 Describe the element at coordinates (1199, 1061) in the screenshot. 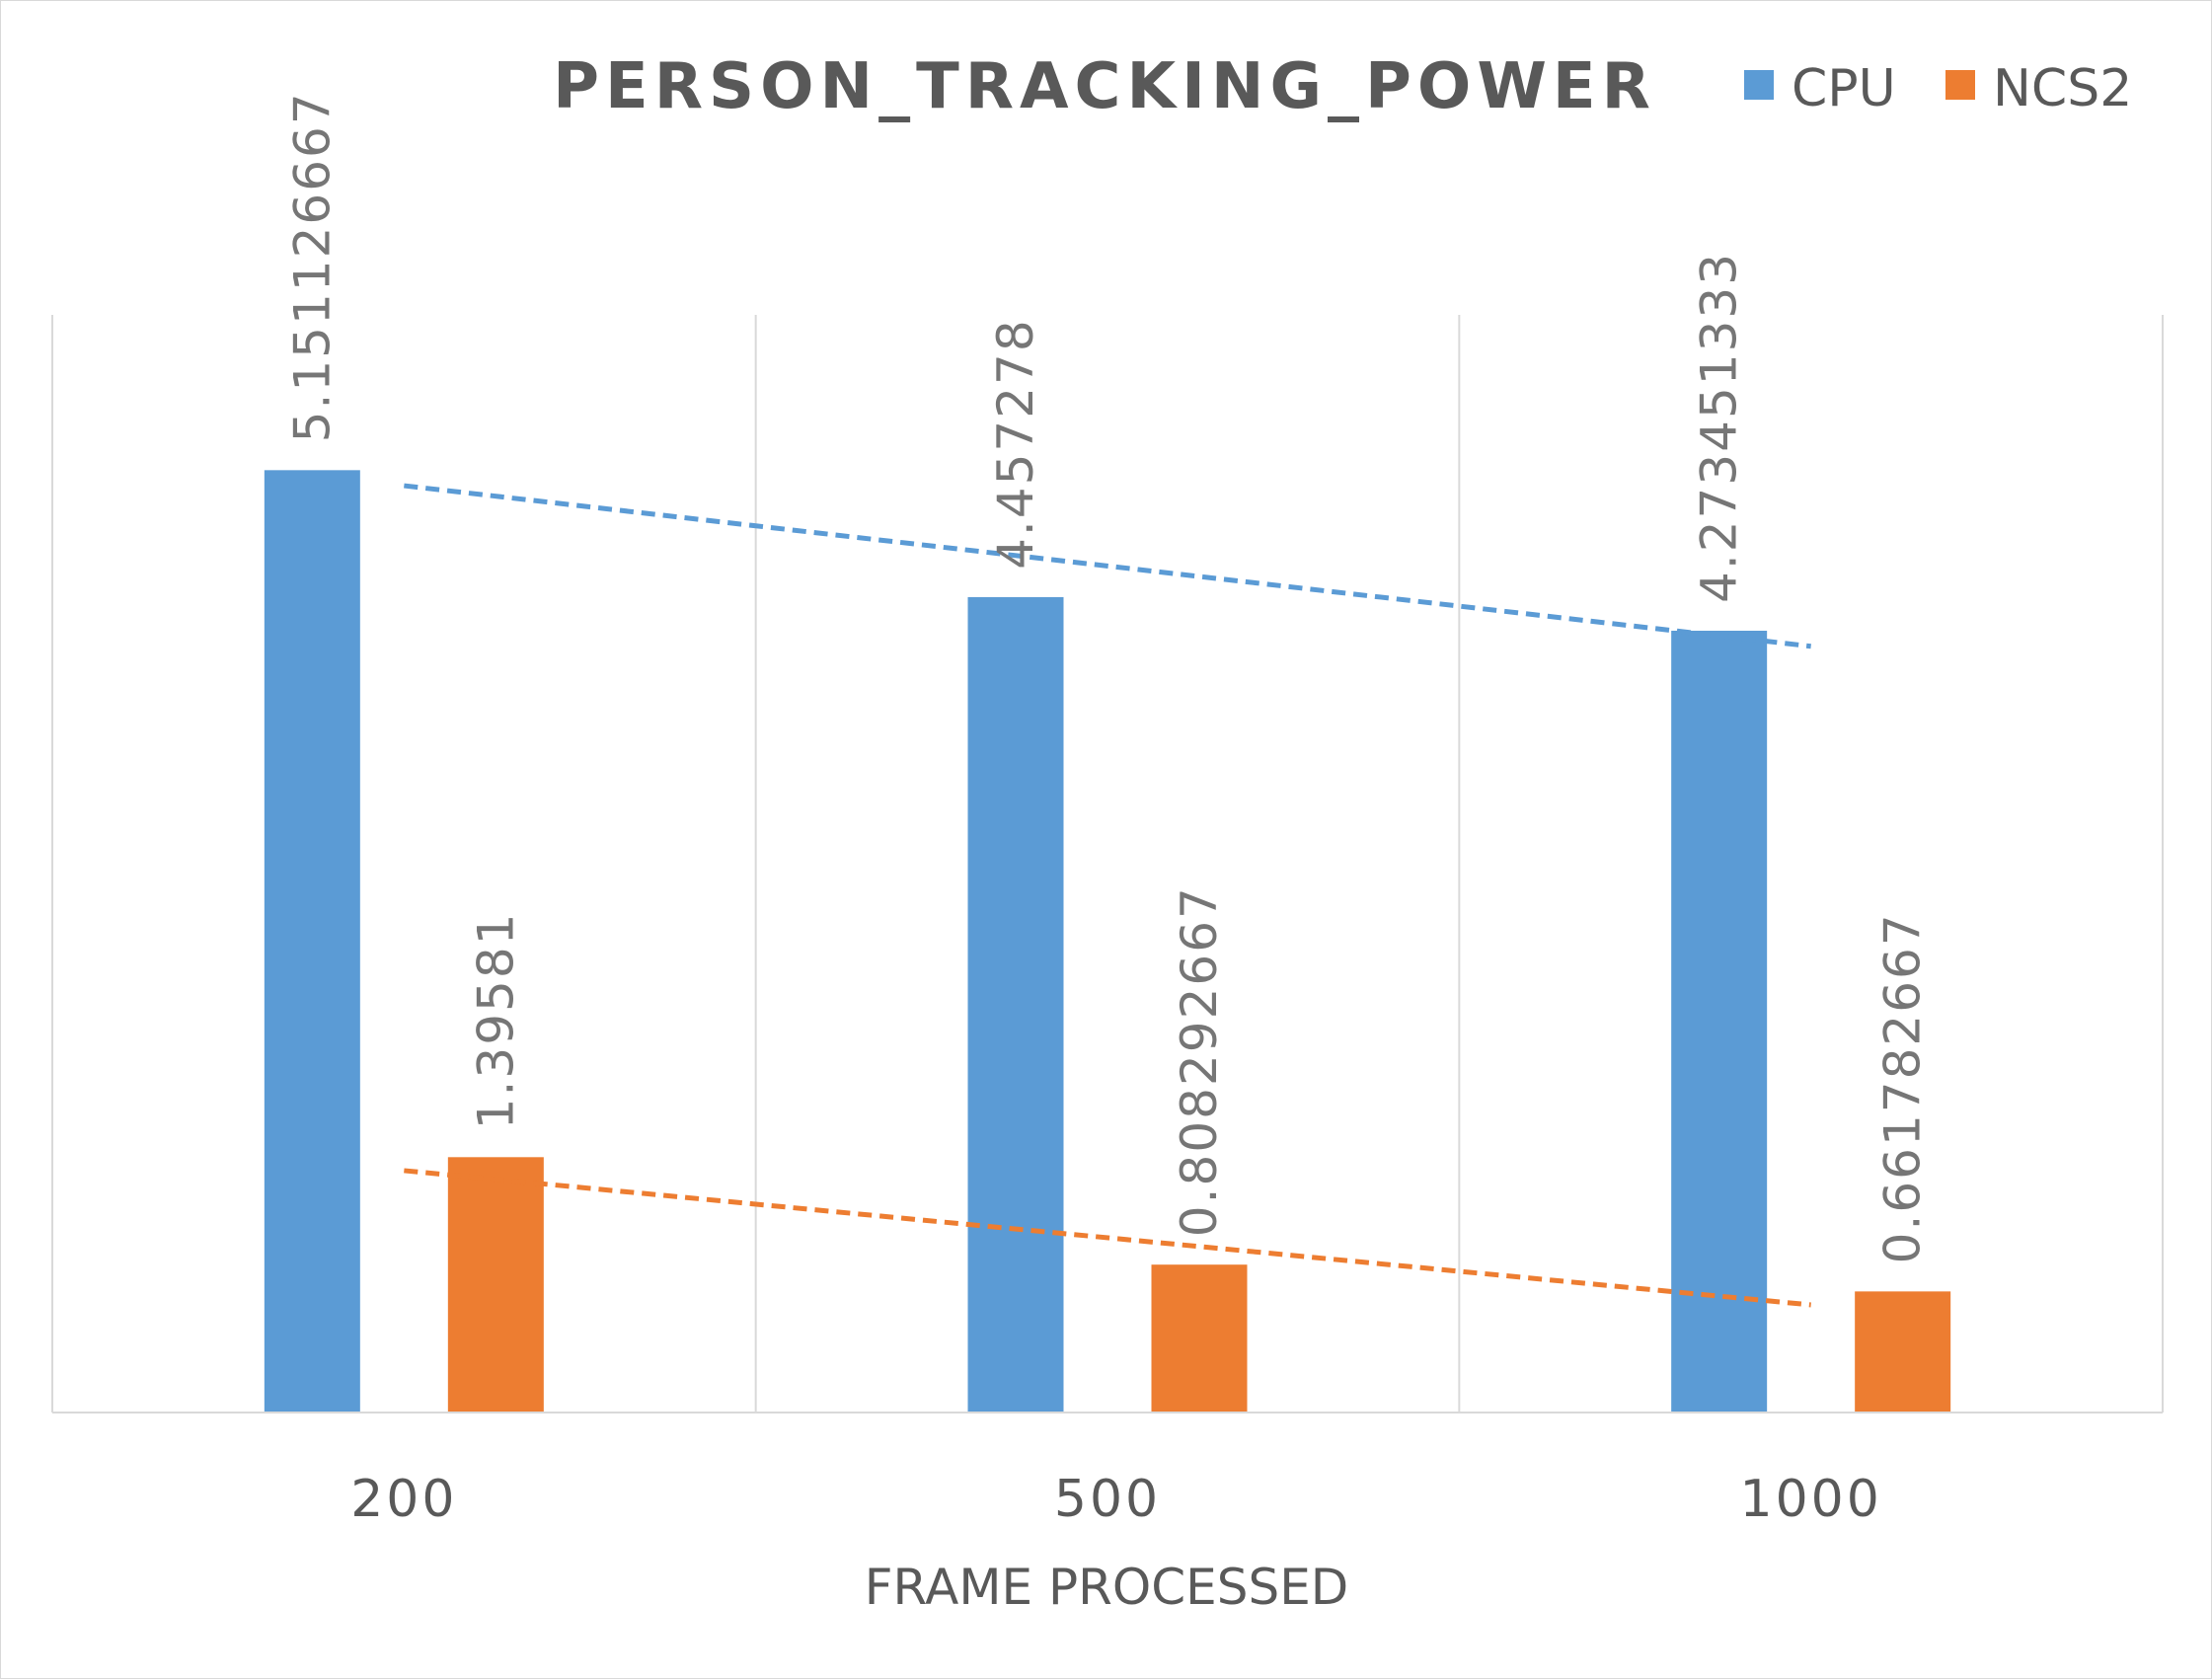

I see `data-label-ncs2-500: 0.808292667` at that location.